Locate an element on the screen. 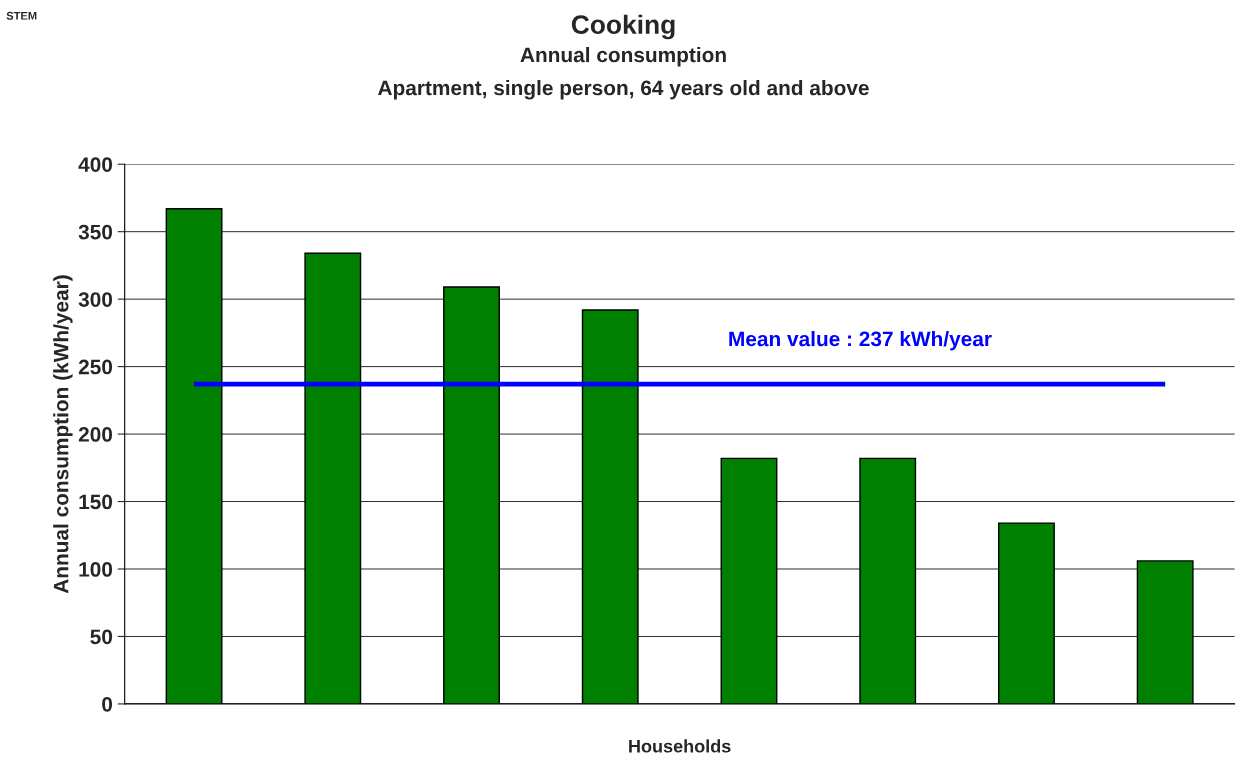 Image resolution: width=1247 pixels, height=771 pixels. y-tick-label: 50 is located at coordinates (101, 637).